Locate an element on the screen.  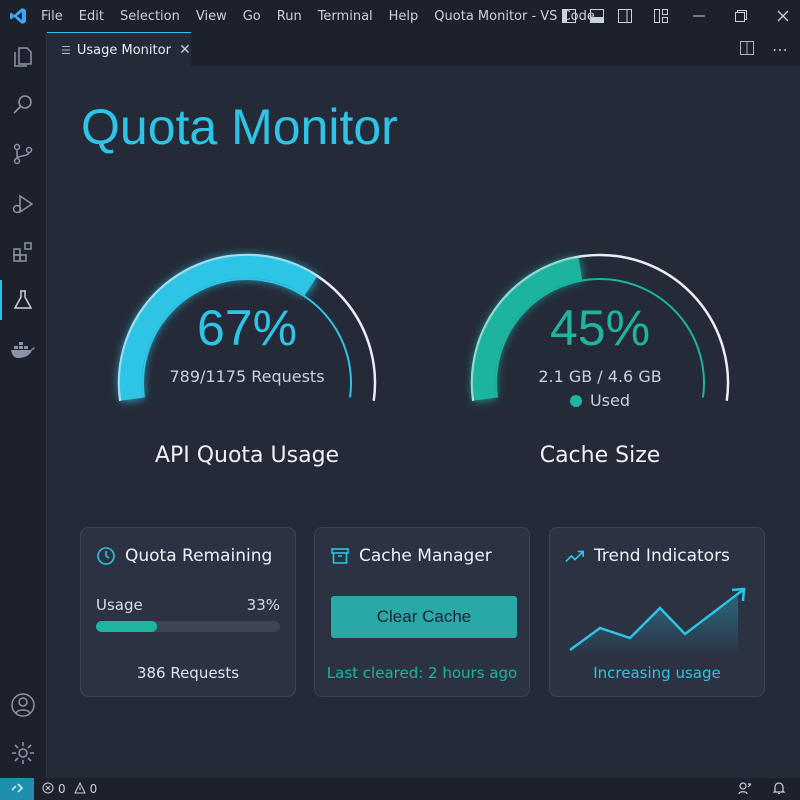
menu-file: File is located at coordinates (52, 16).